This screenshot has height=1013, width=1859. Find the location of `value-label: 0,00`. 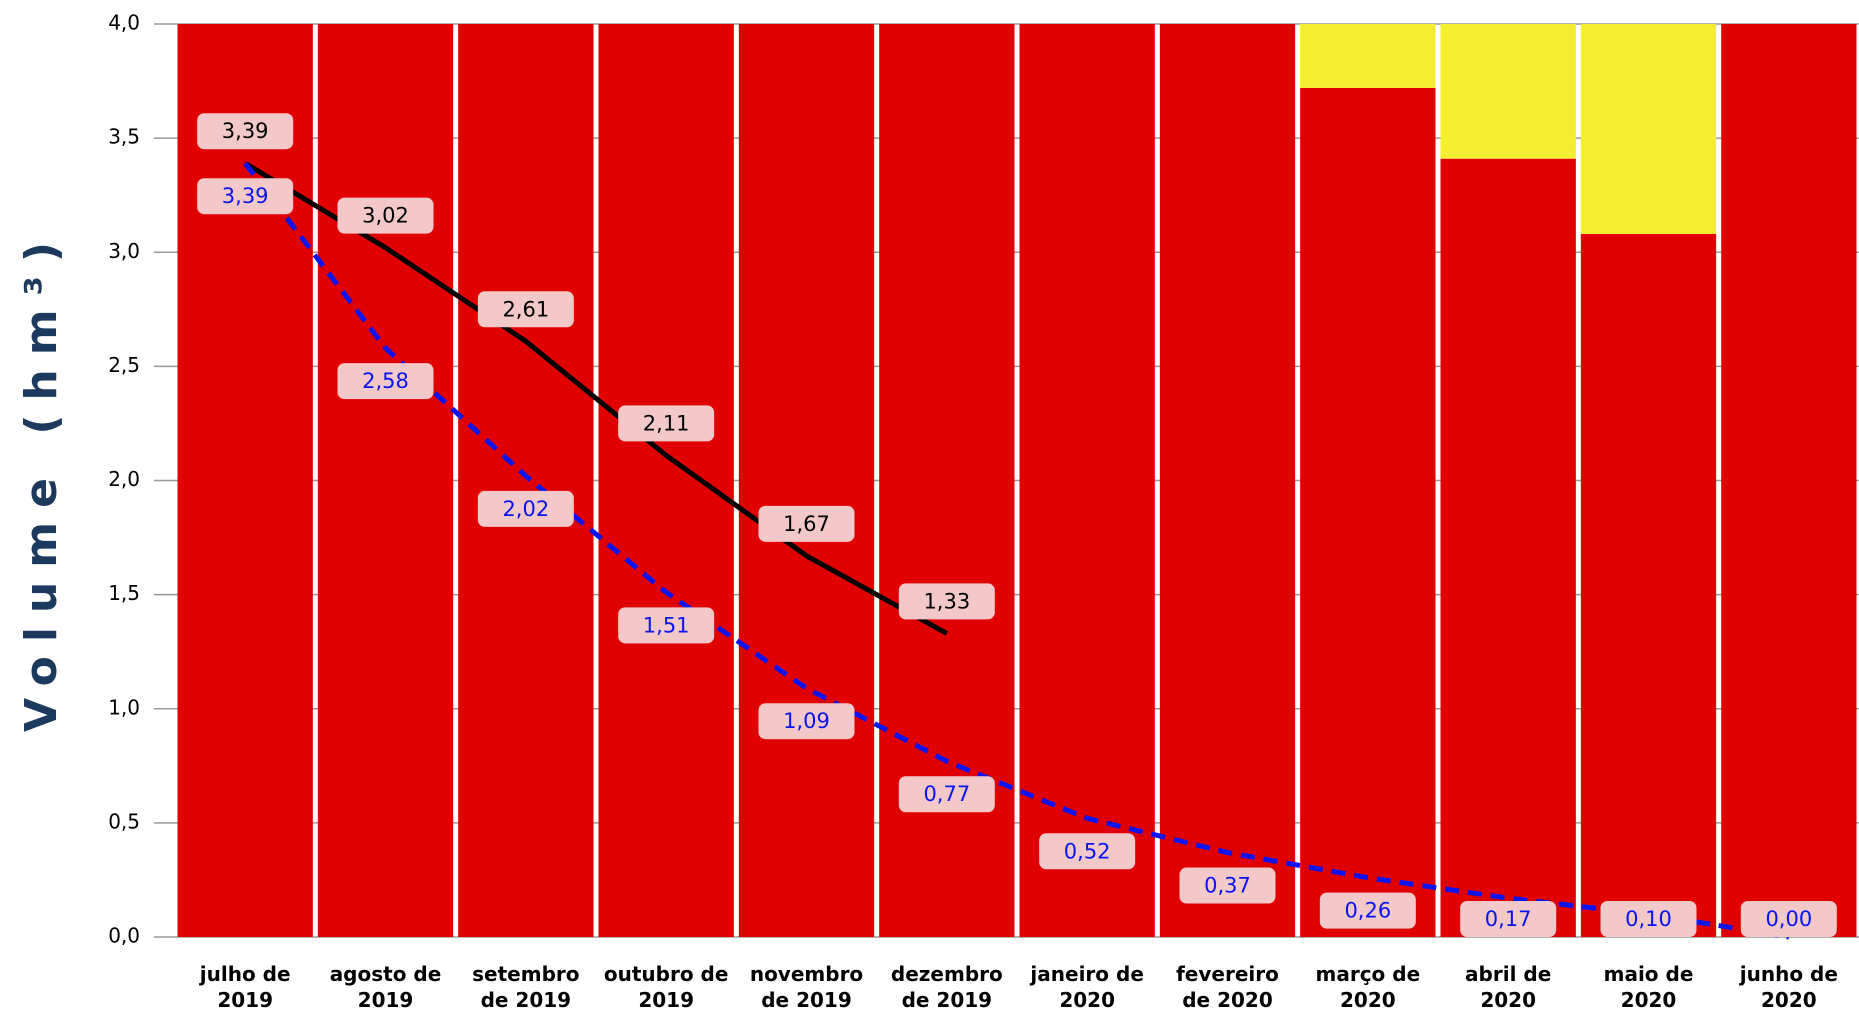

value-label: 0,00 is located at coordinates (1788, 919).